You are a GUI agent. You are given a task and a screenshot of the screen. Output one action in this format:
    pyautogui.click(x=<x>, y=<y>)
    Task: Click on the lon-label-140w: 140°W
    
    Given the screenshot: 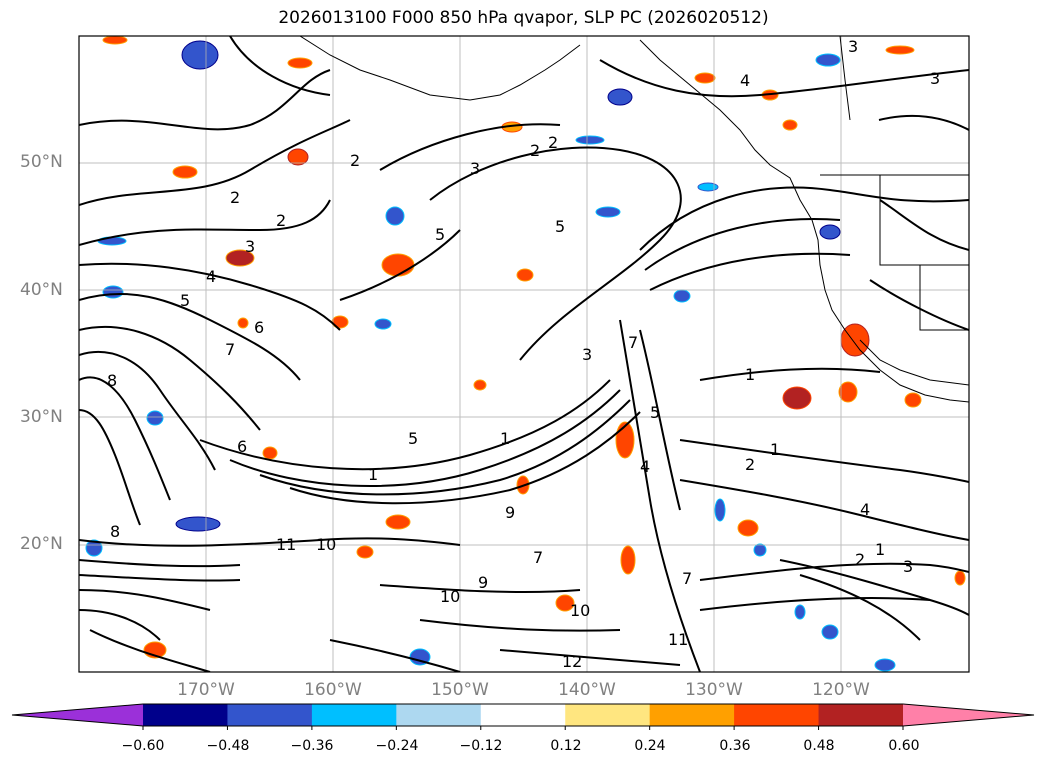 What is the action you would take?
    pyautogui.click(x=587, y=690)
    